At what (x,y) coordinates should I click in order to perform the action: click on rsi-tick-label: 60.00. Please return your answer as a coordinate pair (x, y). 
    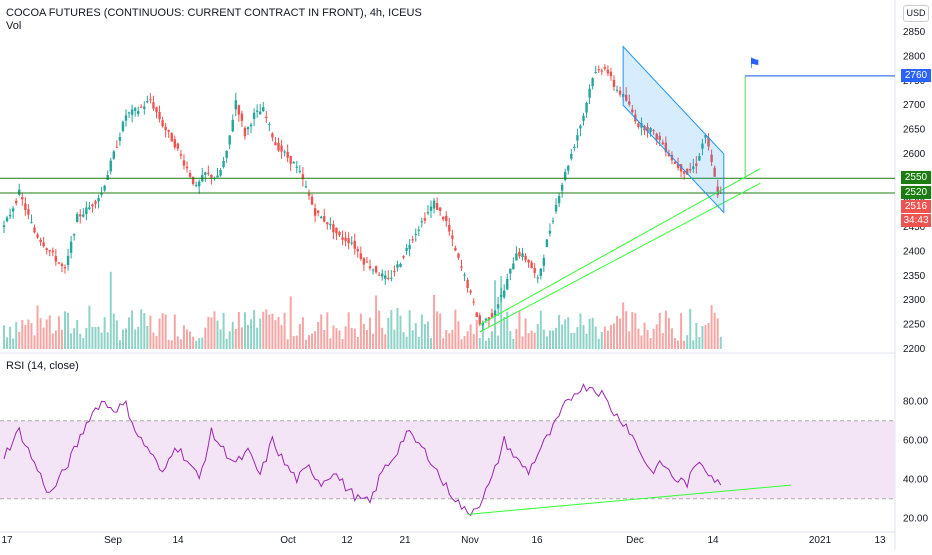
    Looking at the image, I should click on (915, 440).